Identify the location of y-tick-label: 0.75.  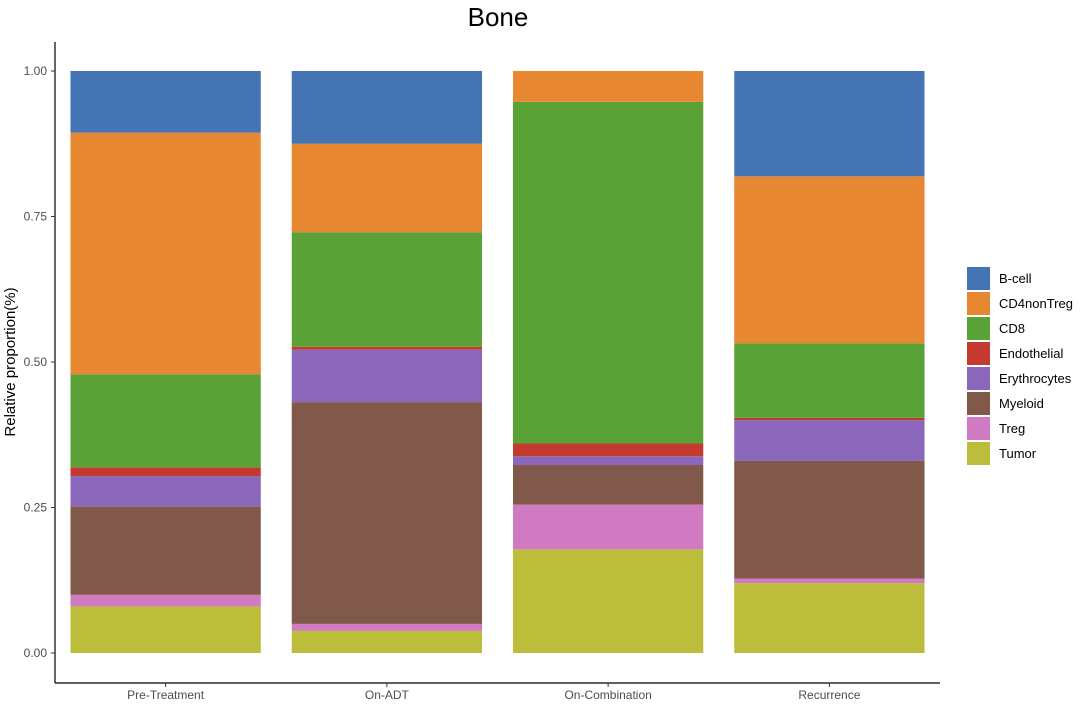
(36, 217).